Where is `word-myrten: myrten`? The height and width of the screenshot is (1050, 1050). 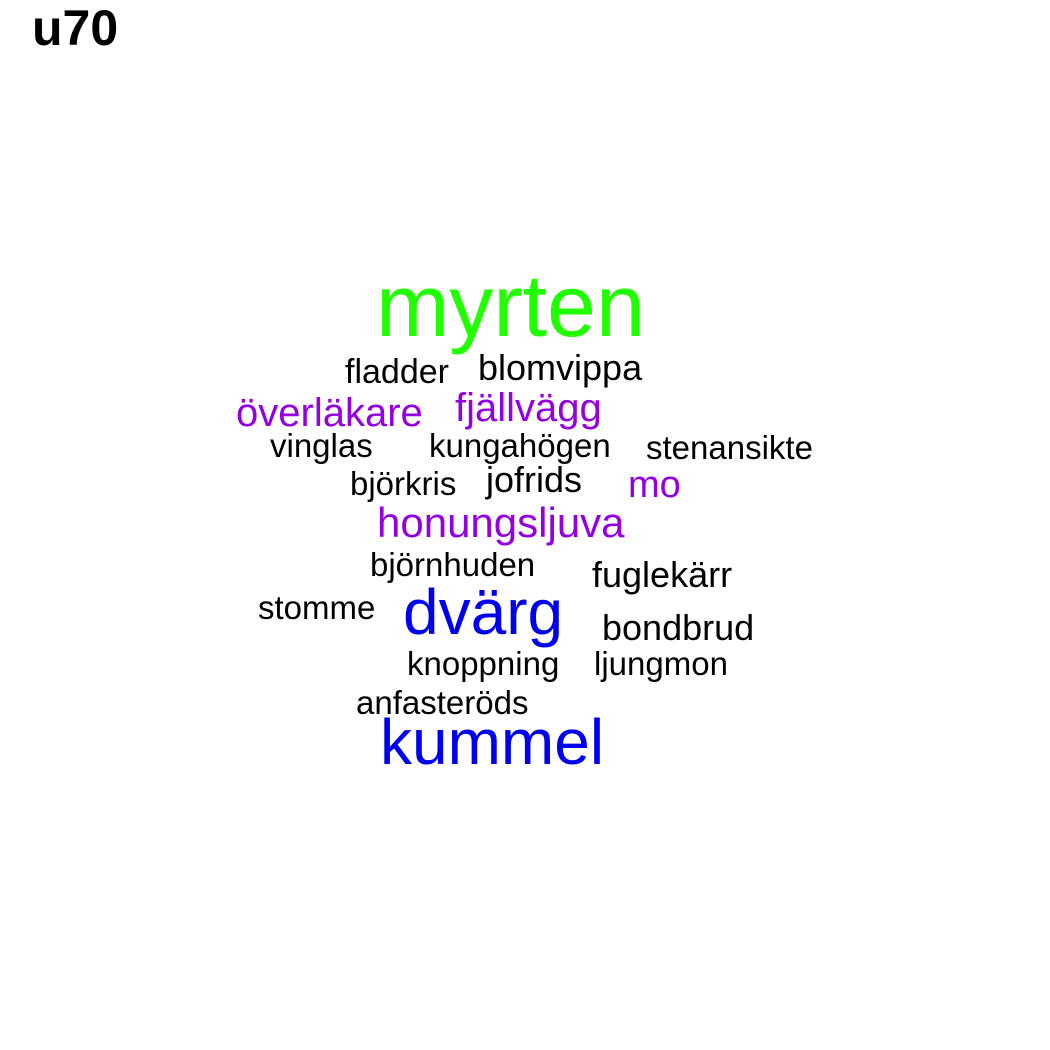 word-myrten: myrten is located at coordinates (510, 305).